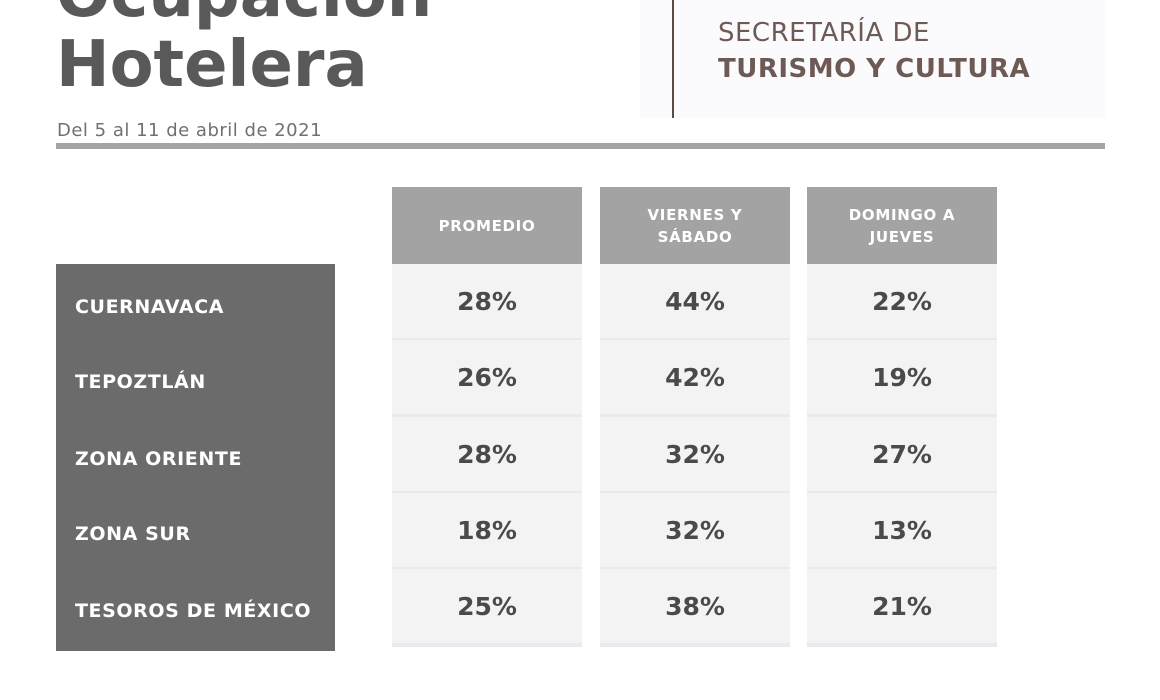 The image size is (1160, 700). Describe the element at coordinates (902, 214) in the screenshot. I see `column-header-line: DOMINGO A` at that location.